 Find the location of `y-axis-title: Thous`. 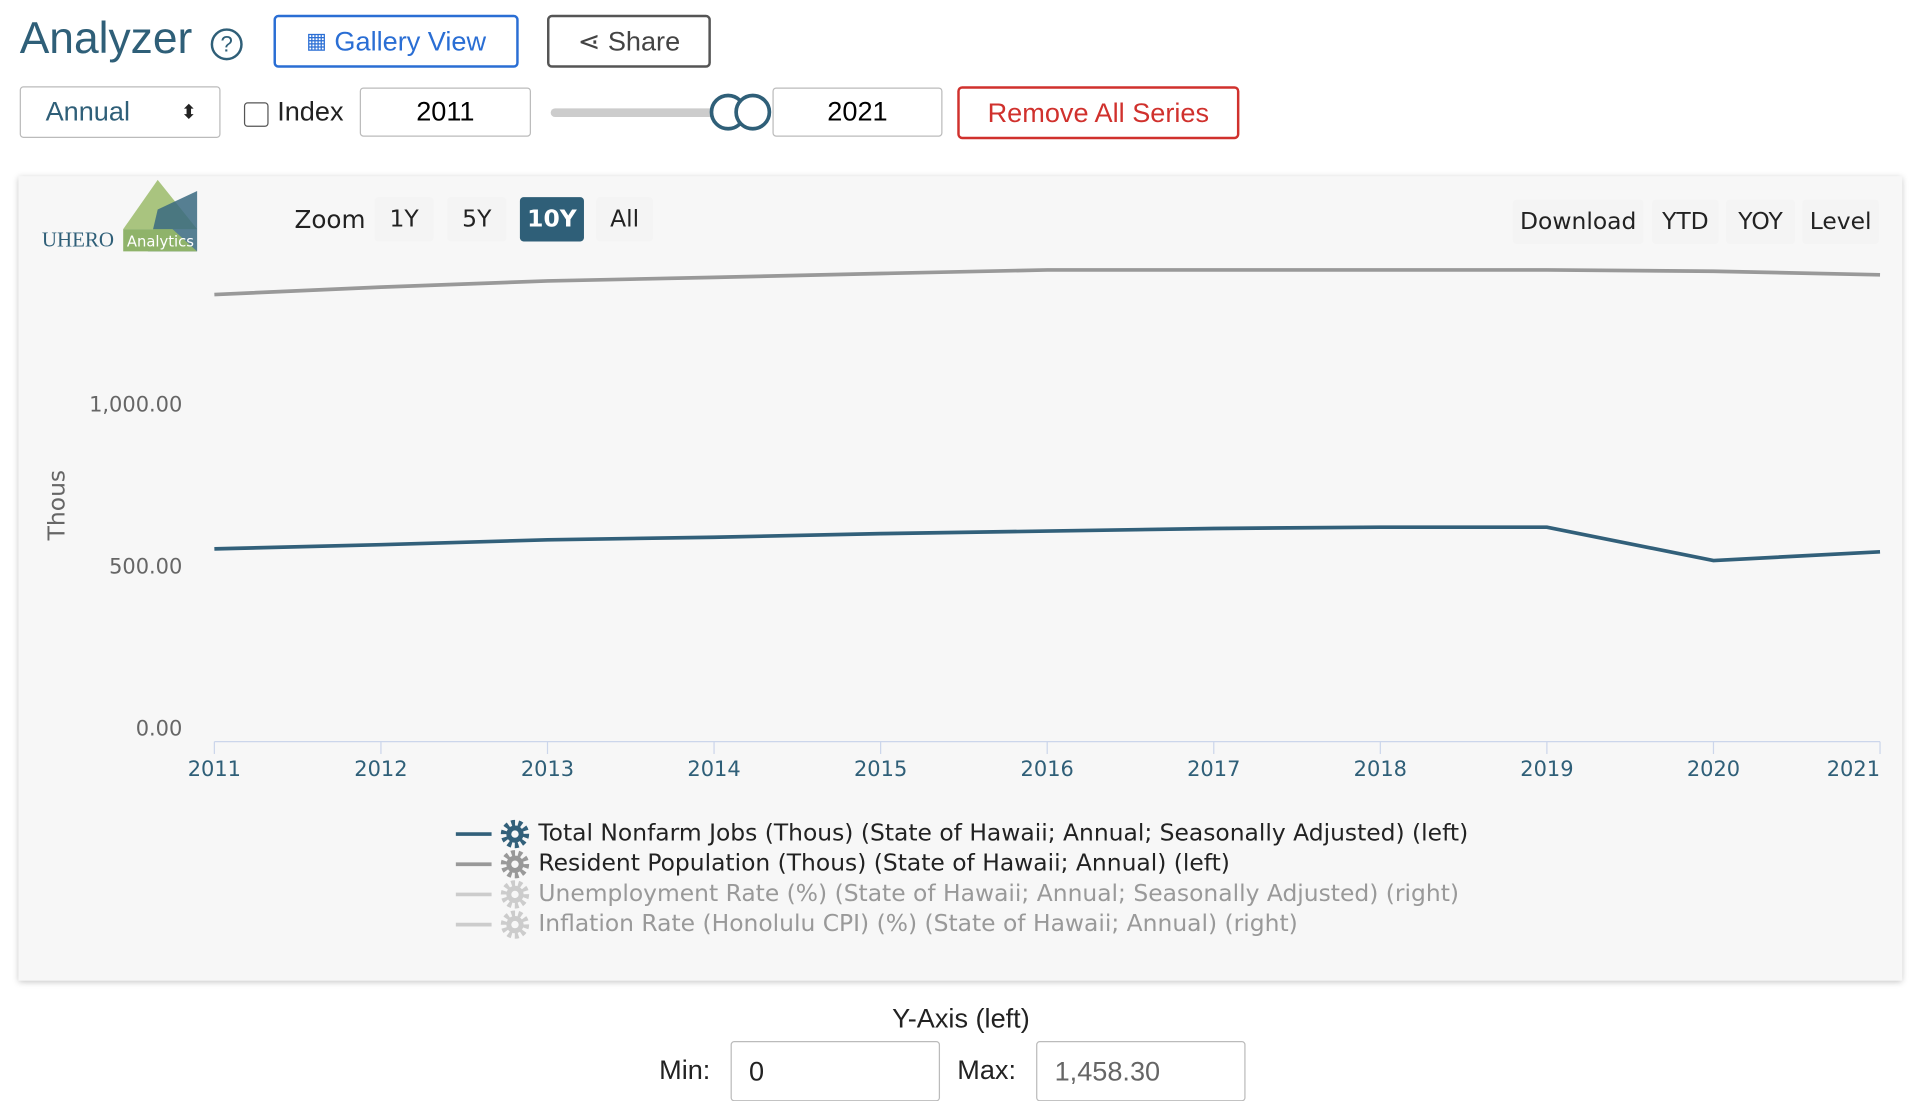

y-axis-title: Thous is located at coordinates (56, 505).